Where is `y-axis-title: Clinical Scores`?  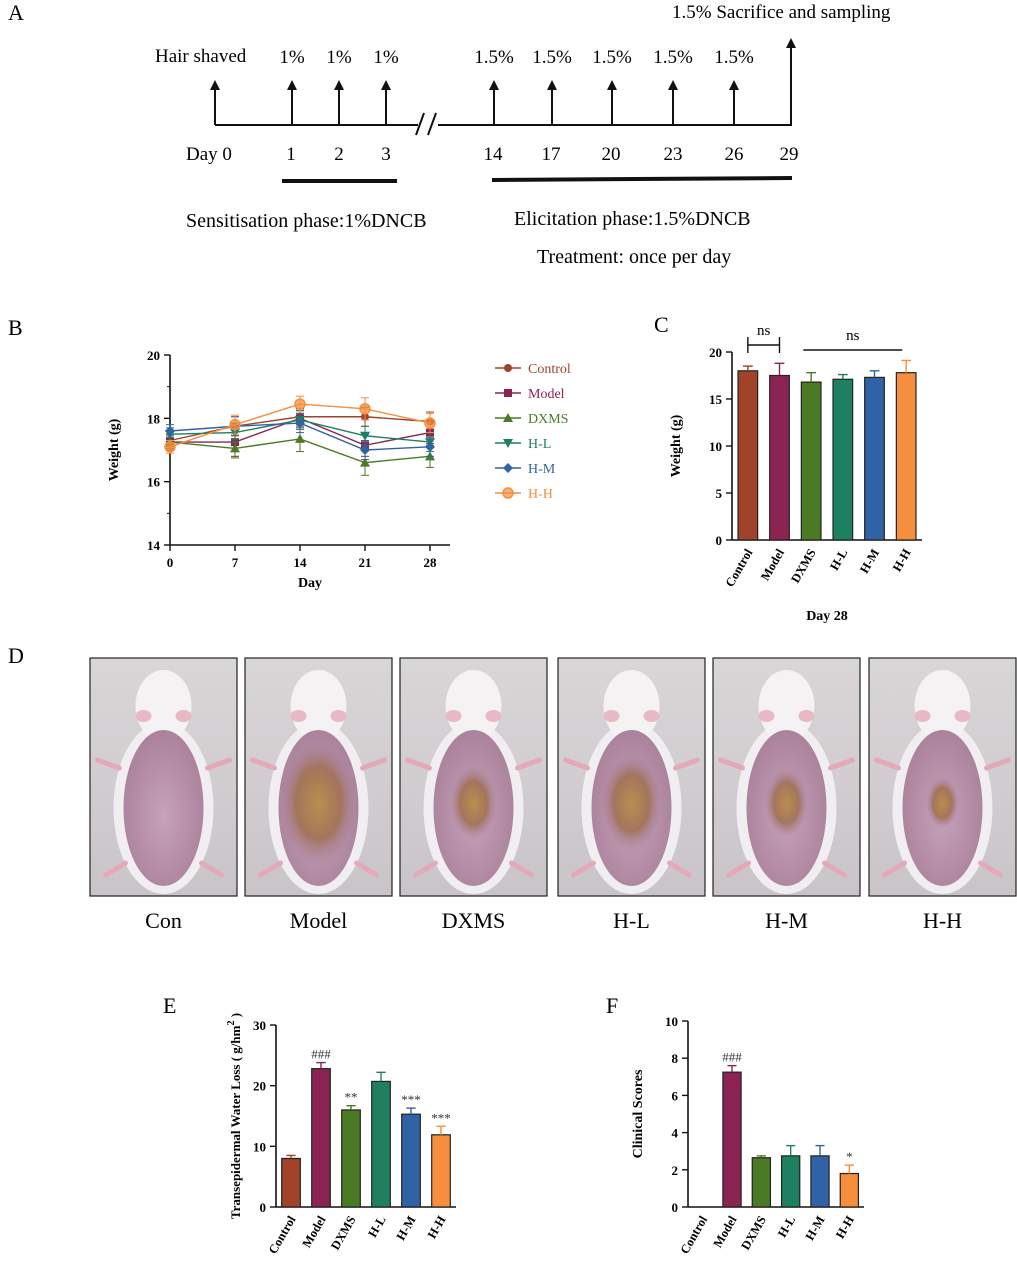 y-axis-title: Clinical Scores is located at coordinates (638, 1113).